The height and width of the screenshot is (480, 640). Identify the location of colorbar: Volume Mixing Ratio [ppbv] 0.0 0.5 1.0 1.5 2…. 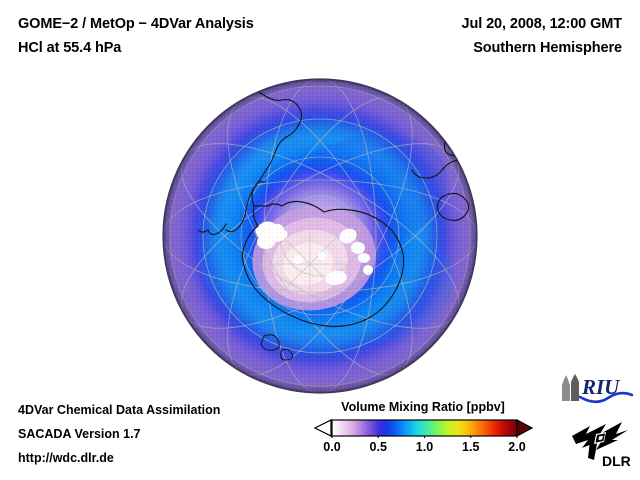
(423, 428).